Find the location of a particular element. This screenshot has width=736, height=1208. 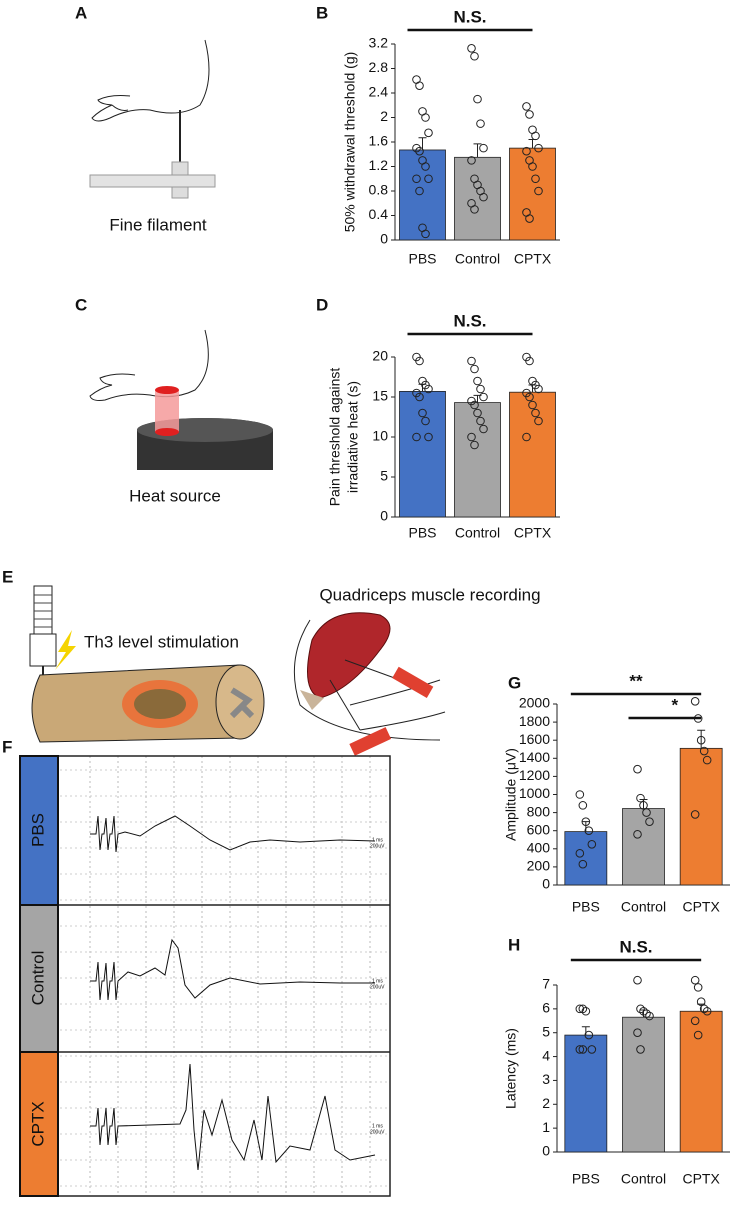

y-tick-label: 7 is located at coordinates (546, 984).